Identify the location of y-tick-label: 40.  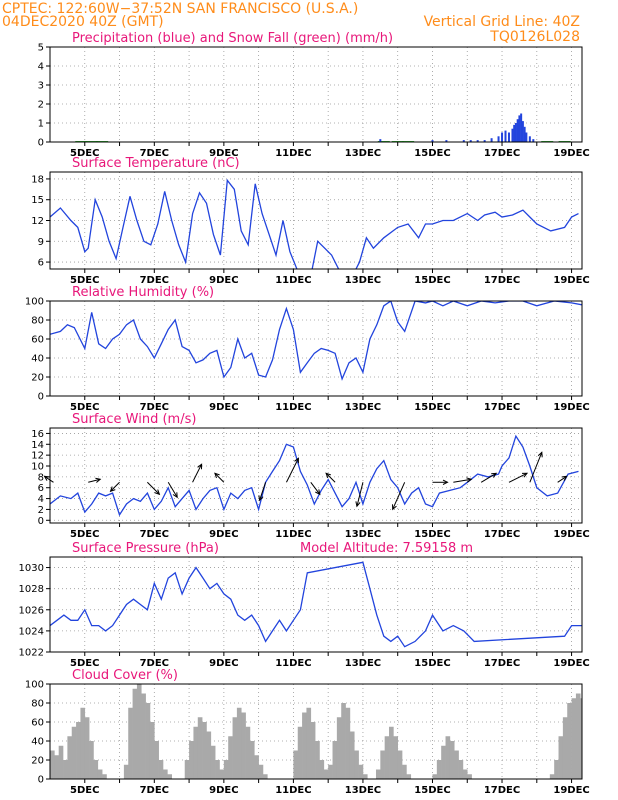
(37, 359).